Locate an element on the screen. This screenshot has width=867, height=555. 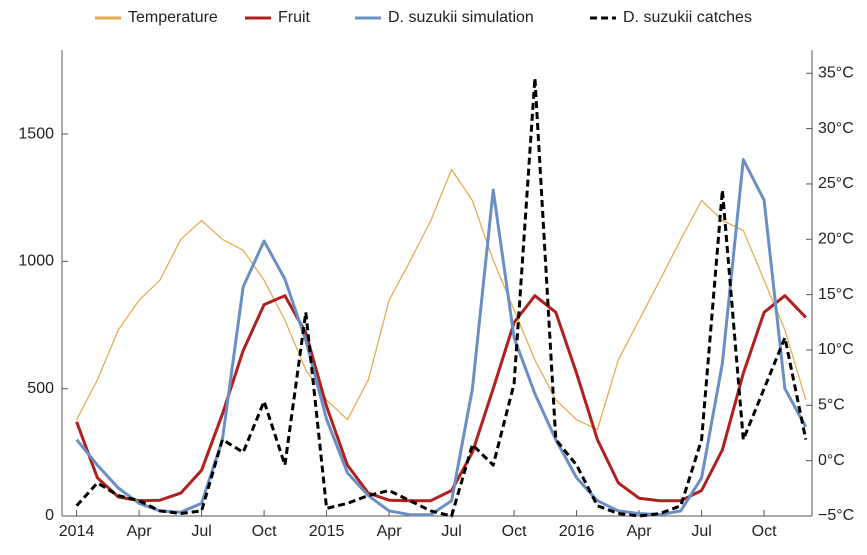
y2-tick-label: 10°C is located at coordinates (836, 349).